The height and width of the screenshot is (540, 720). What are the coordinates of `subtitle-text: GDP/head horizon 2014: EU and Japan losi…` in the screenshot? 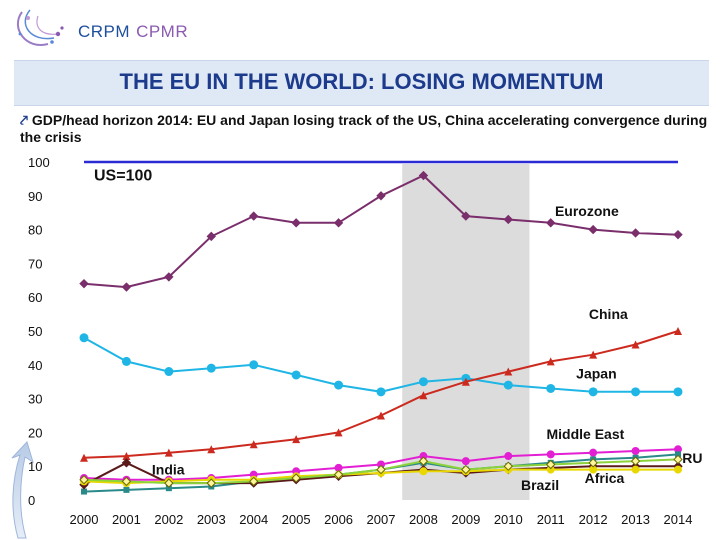 It's located at (364, 128).